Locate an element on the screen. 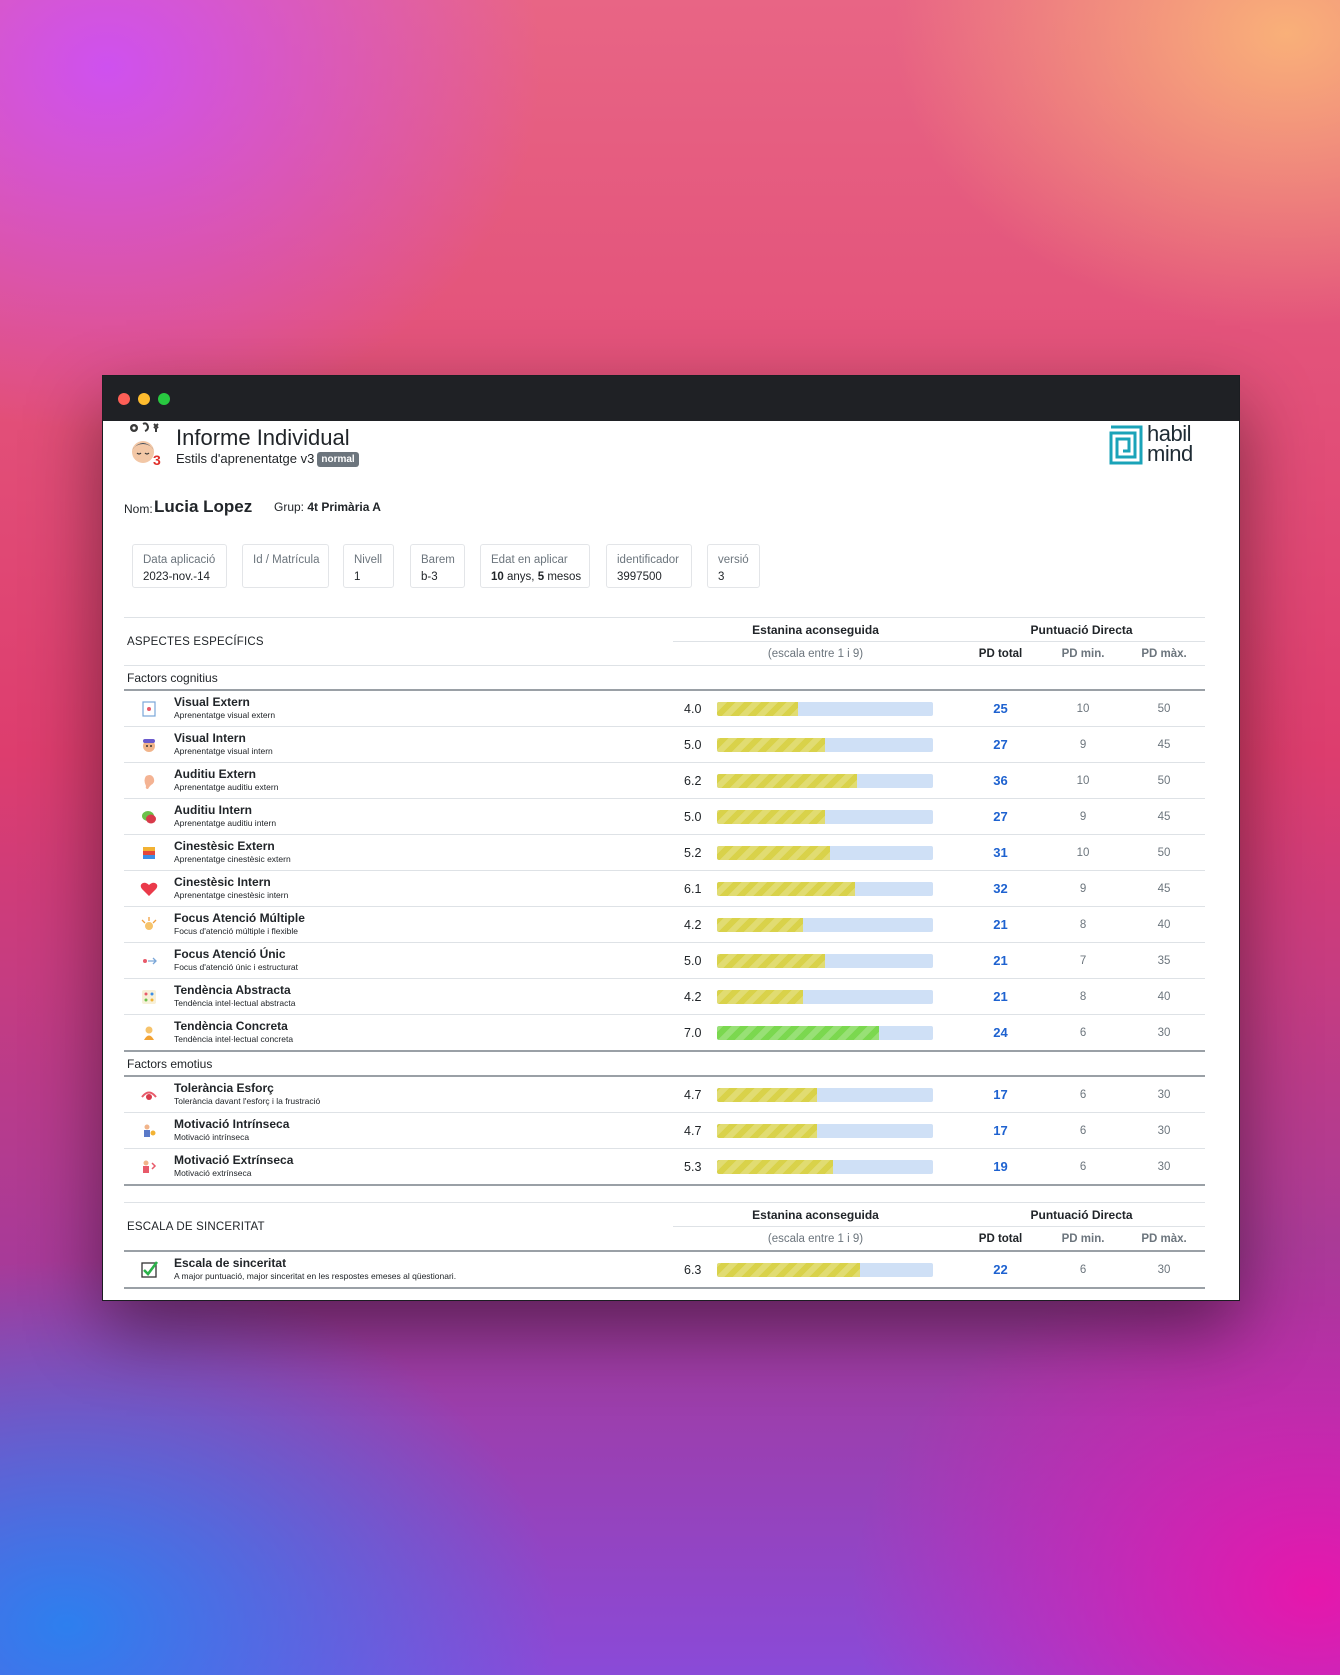 This screenshot has width=1340, height=1675. visual-external-icon is located at coordinates (149, 708).